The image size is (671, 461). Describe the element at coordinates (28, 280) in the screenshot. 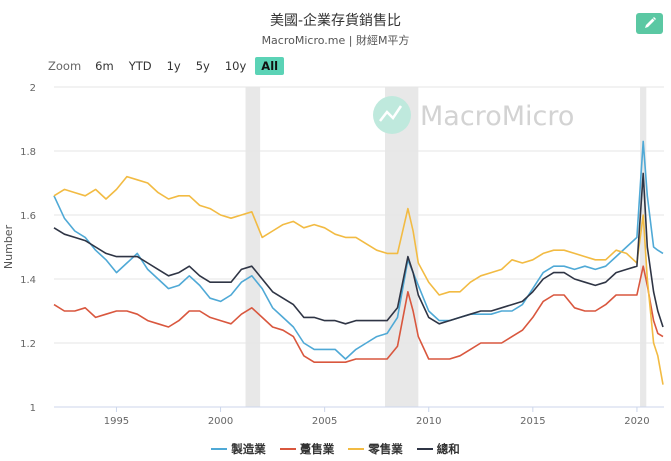

I see `y-tick-label: 1.4` at that location.